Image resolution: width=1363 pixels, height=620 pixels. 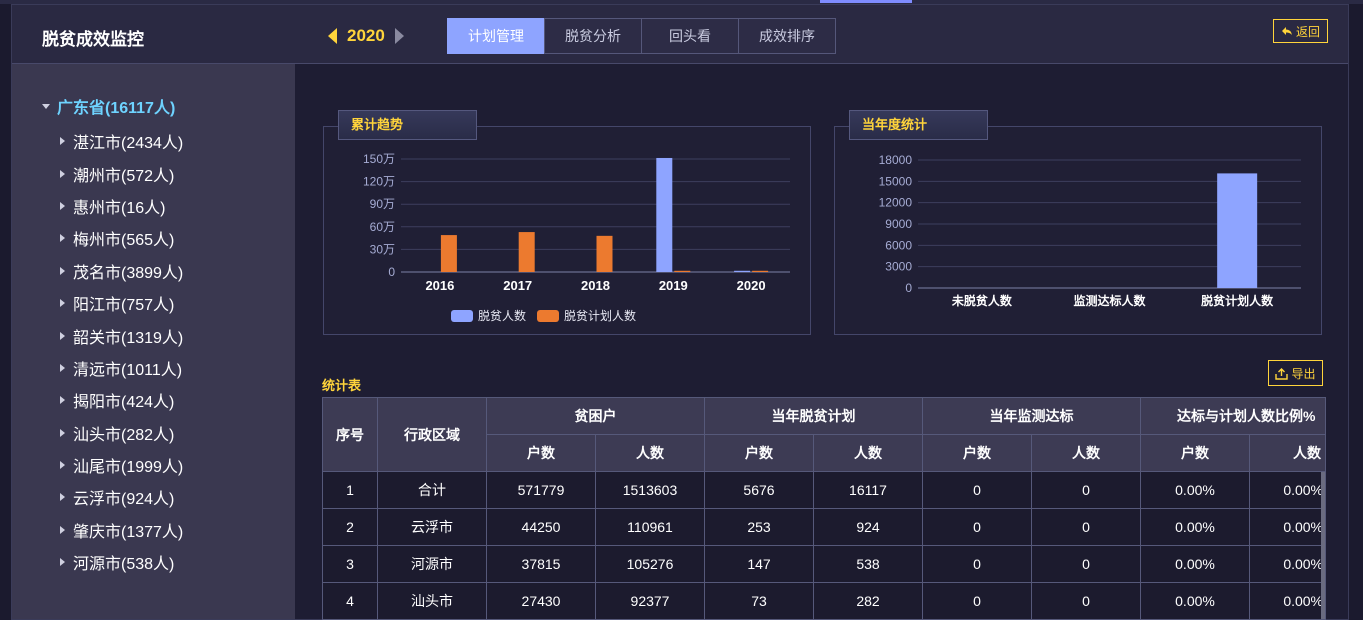 What do you see at coordinates (121, 173) in the screenshot?
I see `tree-item-city: 潮州市(572人)` at bounding box center [121, 173].